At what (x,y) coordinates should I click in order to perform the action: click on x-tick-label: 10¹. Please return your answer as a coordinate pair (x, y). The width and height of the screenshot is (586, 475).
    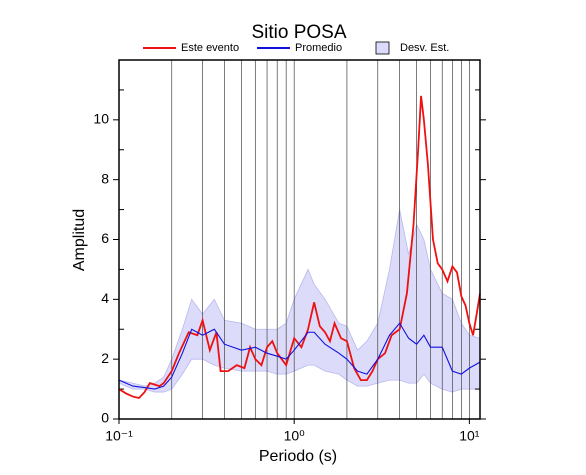
    Looking at the image, I should click on (469, 436).